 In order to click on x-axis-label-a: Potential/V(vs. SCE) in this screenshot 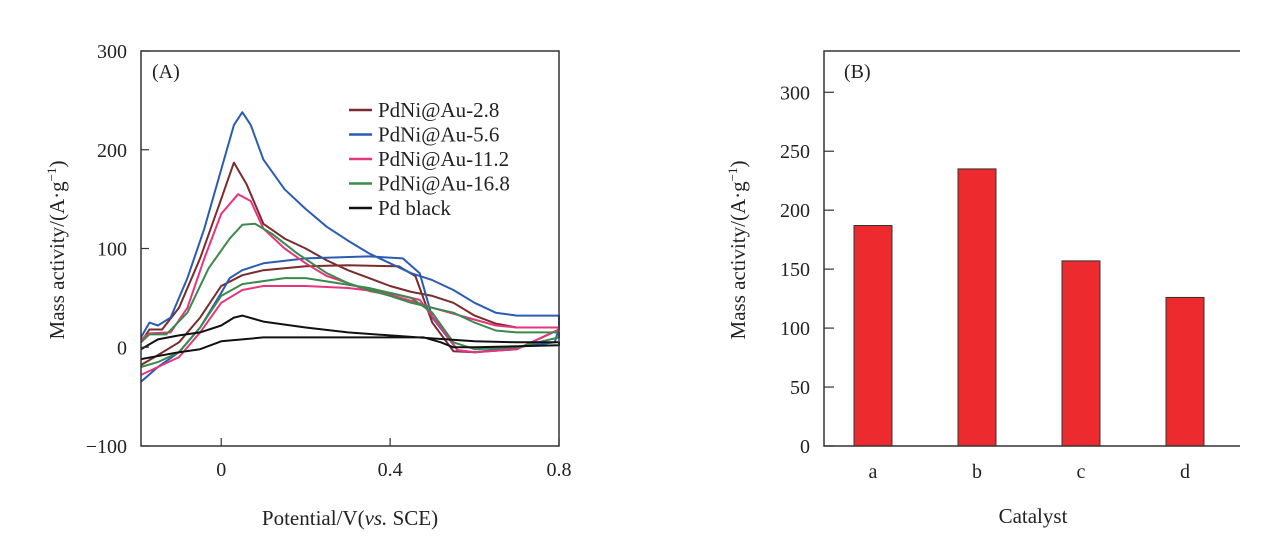, I will do `click(350, 518)`.